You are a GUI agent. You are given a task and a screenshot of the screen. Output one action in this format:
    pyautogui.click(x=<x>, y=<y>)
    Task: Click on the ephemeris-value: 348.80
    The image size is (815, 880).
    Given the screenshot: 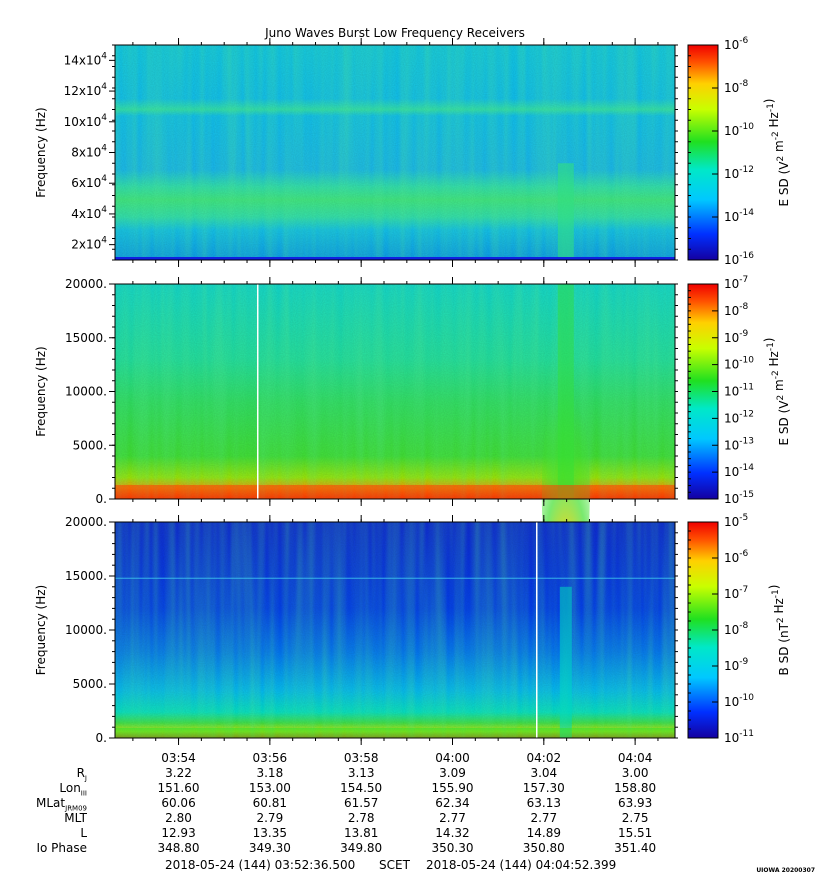 What is the action you would take?
    pyautogui.click(x=178, y=848)
    